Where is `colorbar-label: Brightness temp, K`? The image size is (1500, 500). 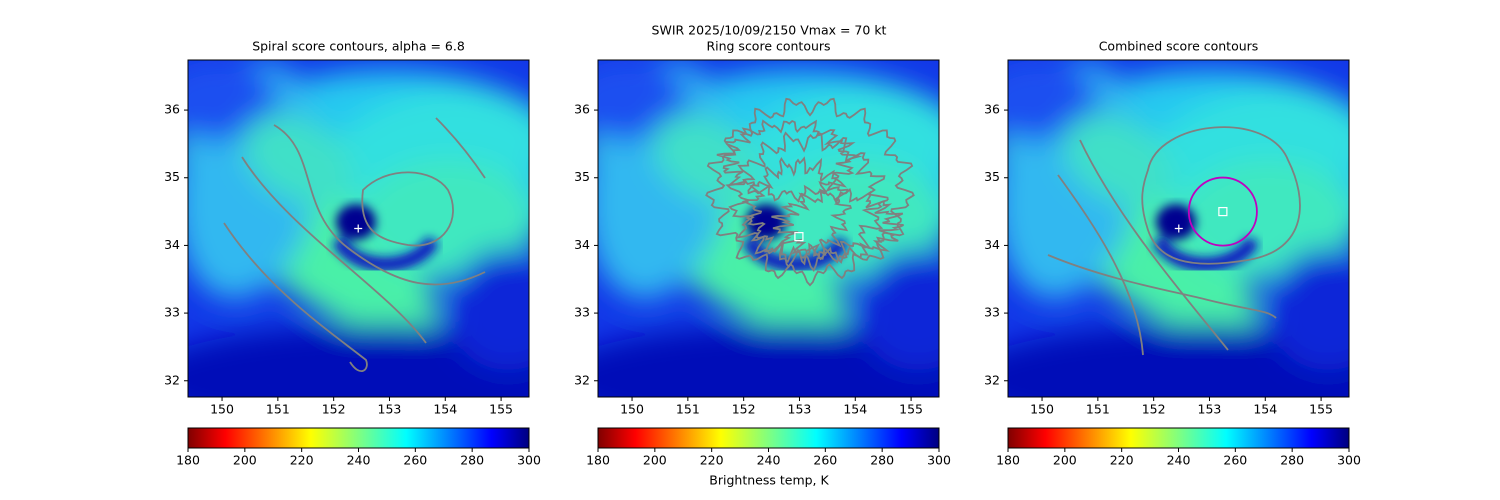 colorbar-label: Brightness temp, K is located at coordinates (769, 480).